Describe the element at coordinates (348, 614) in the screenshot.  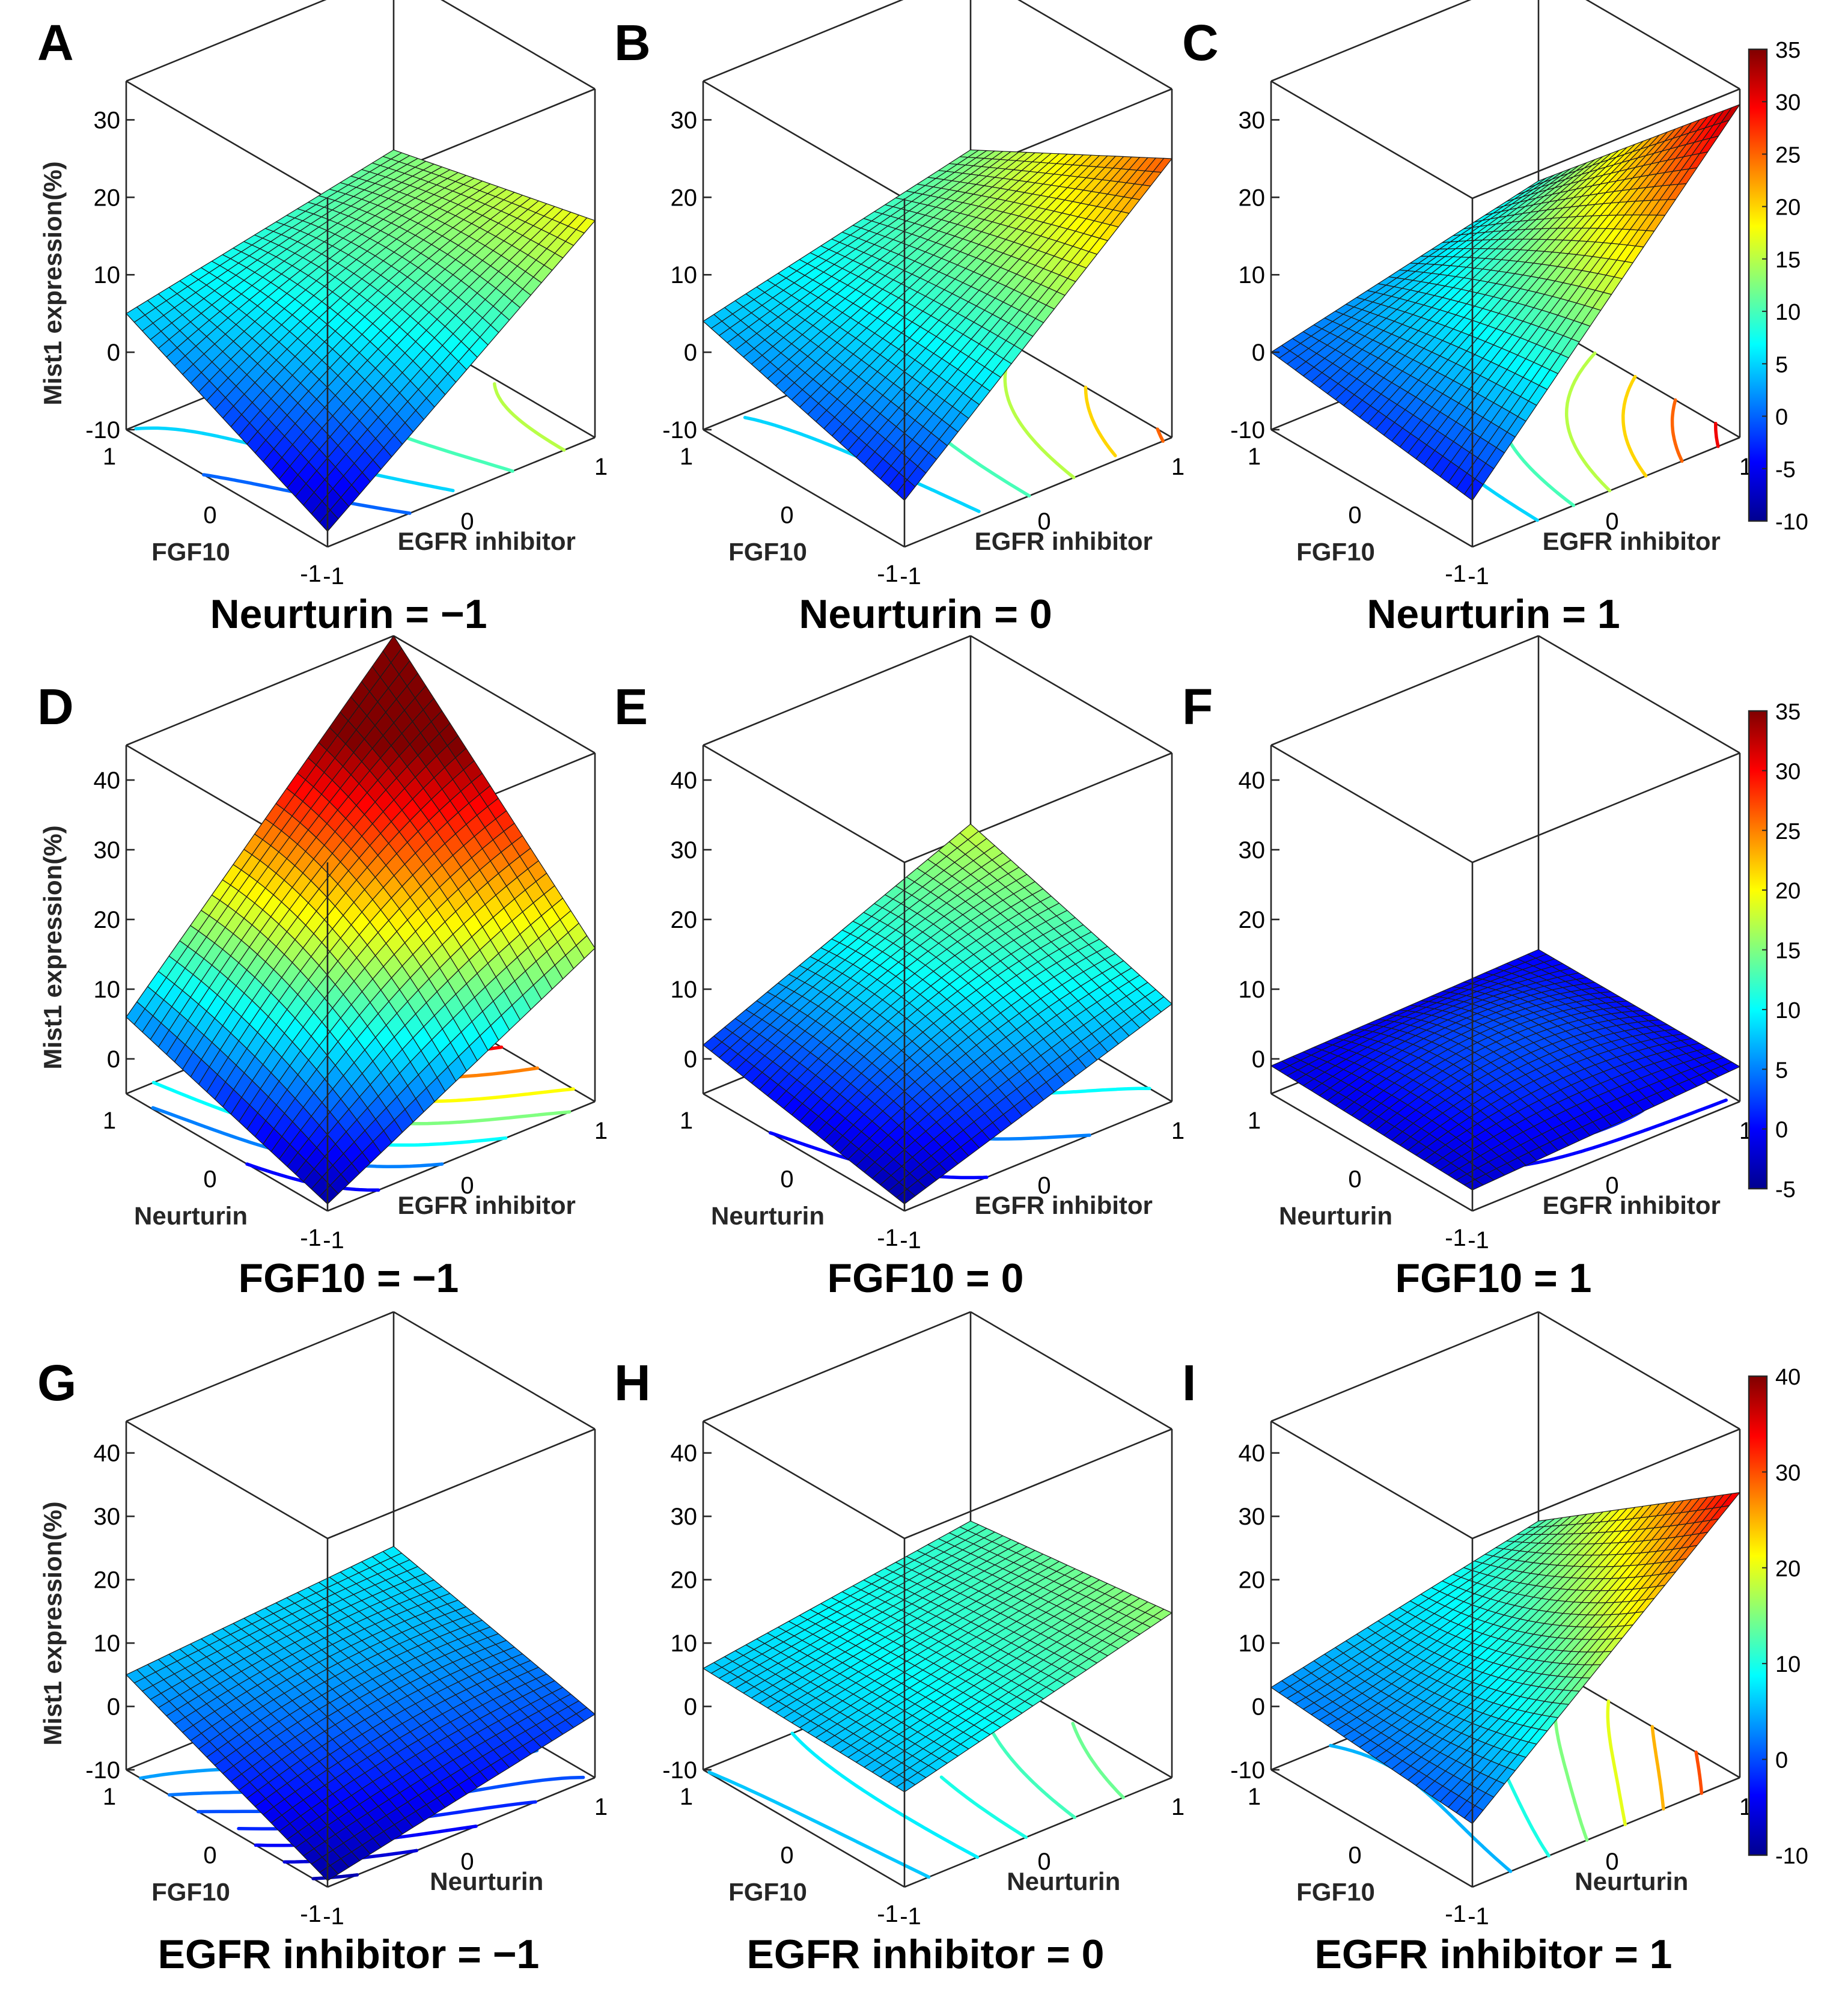
I see `panel-title: Neurturin = −1` at that location.